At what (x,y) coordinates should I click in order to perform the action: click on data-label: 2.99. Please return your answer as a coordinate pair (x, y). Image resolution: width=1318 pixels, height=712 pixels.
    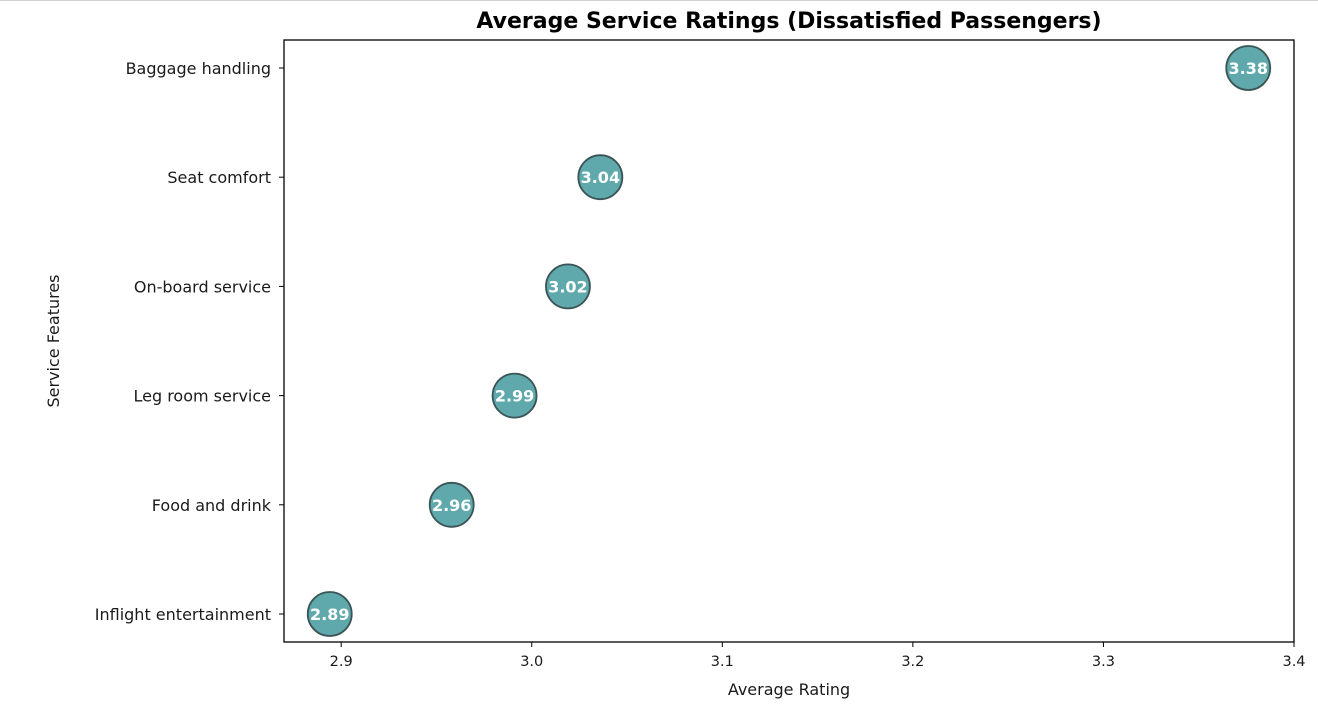
    Looking at the image, I should click on (514, 396).